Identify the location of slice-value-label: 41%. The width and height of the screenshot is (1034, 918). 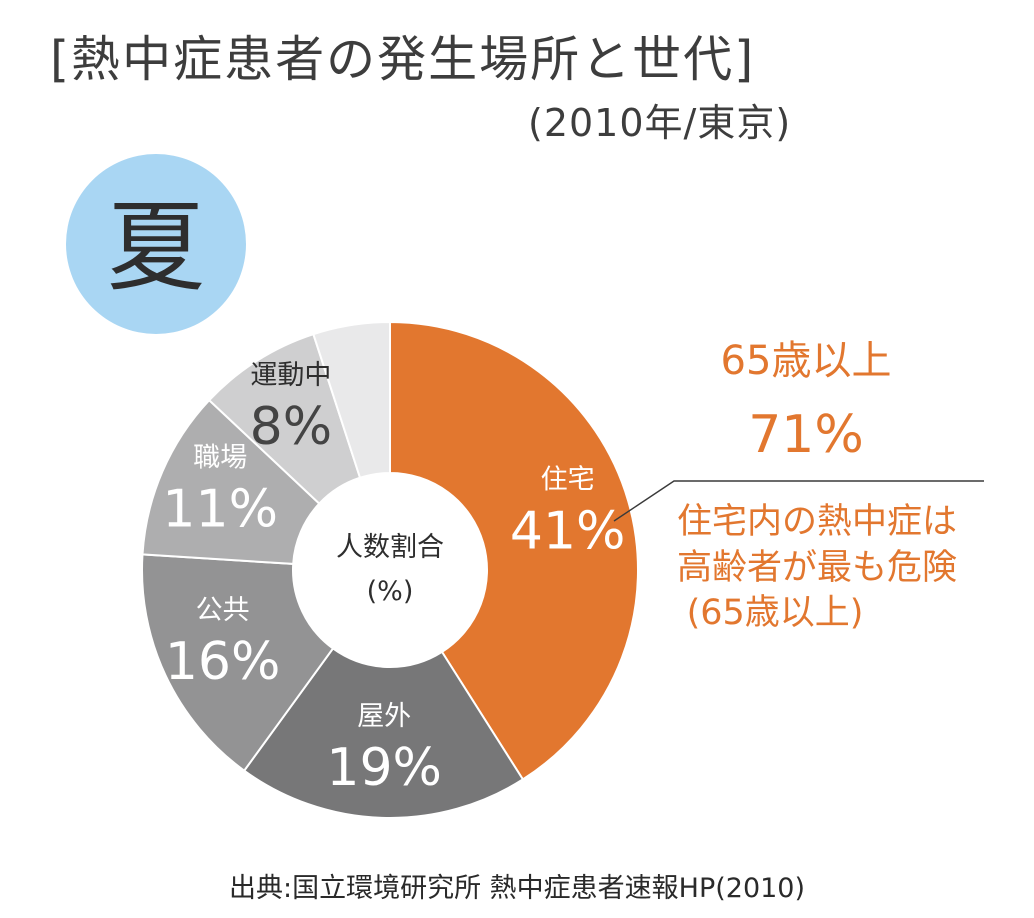
(568, 531).